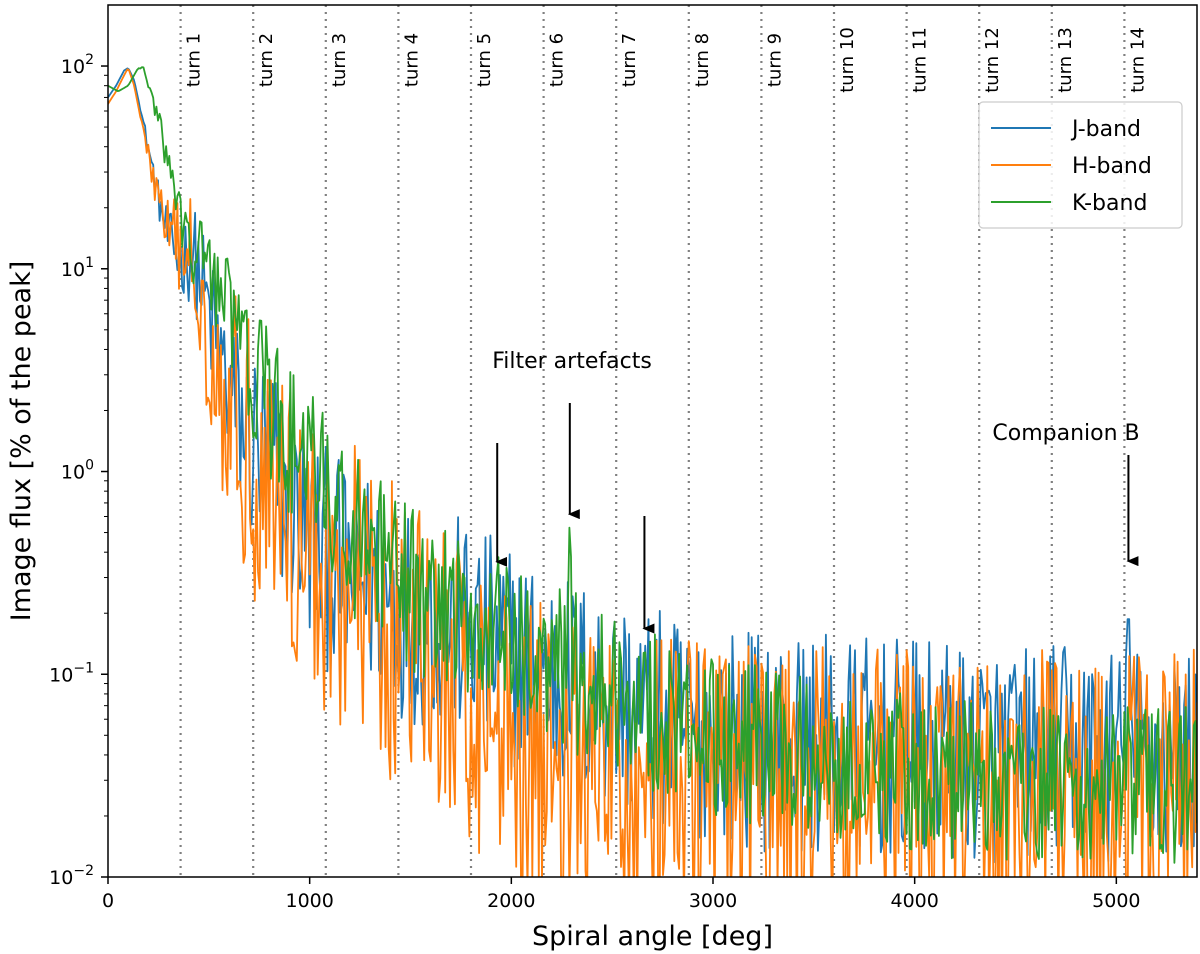 This screenshot has width=1200, height=954. What do you see at coordinates (629, 60) in the screenshot?
I see `turn-label-7: turn 7` at bounding box center [629, 60].